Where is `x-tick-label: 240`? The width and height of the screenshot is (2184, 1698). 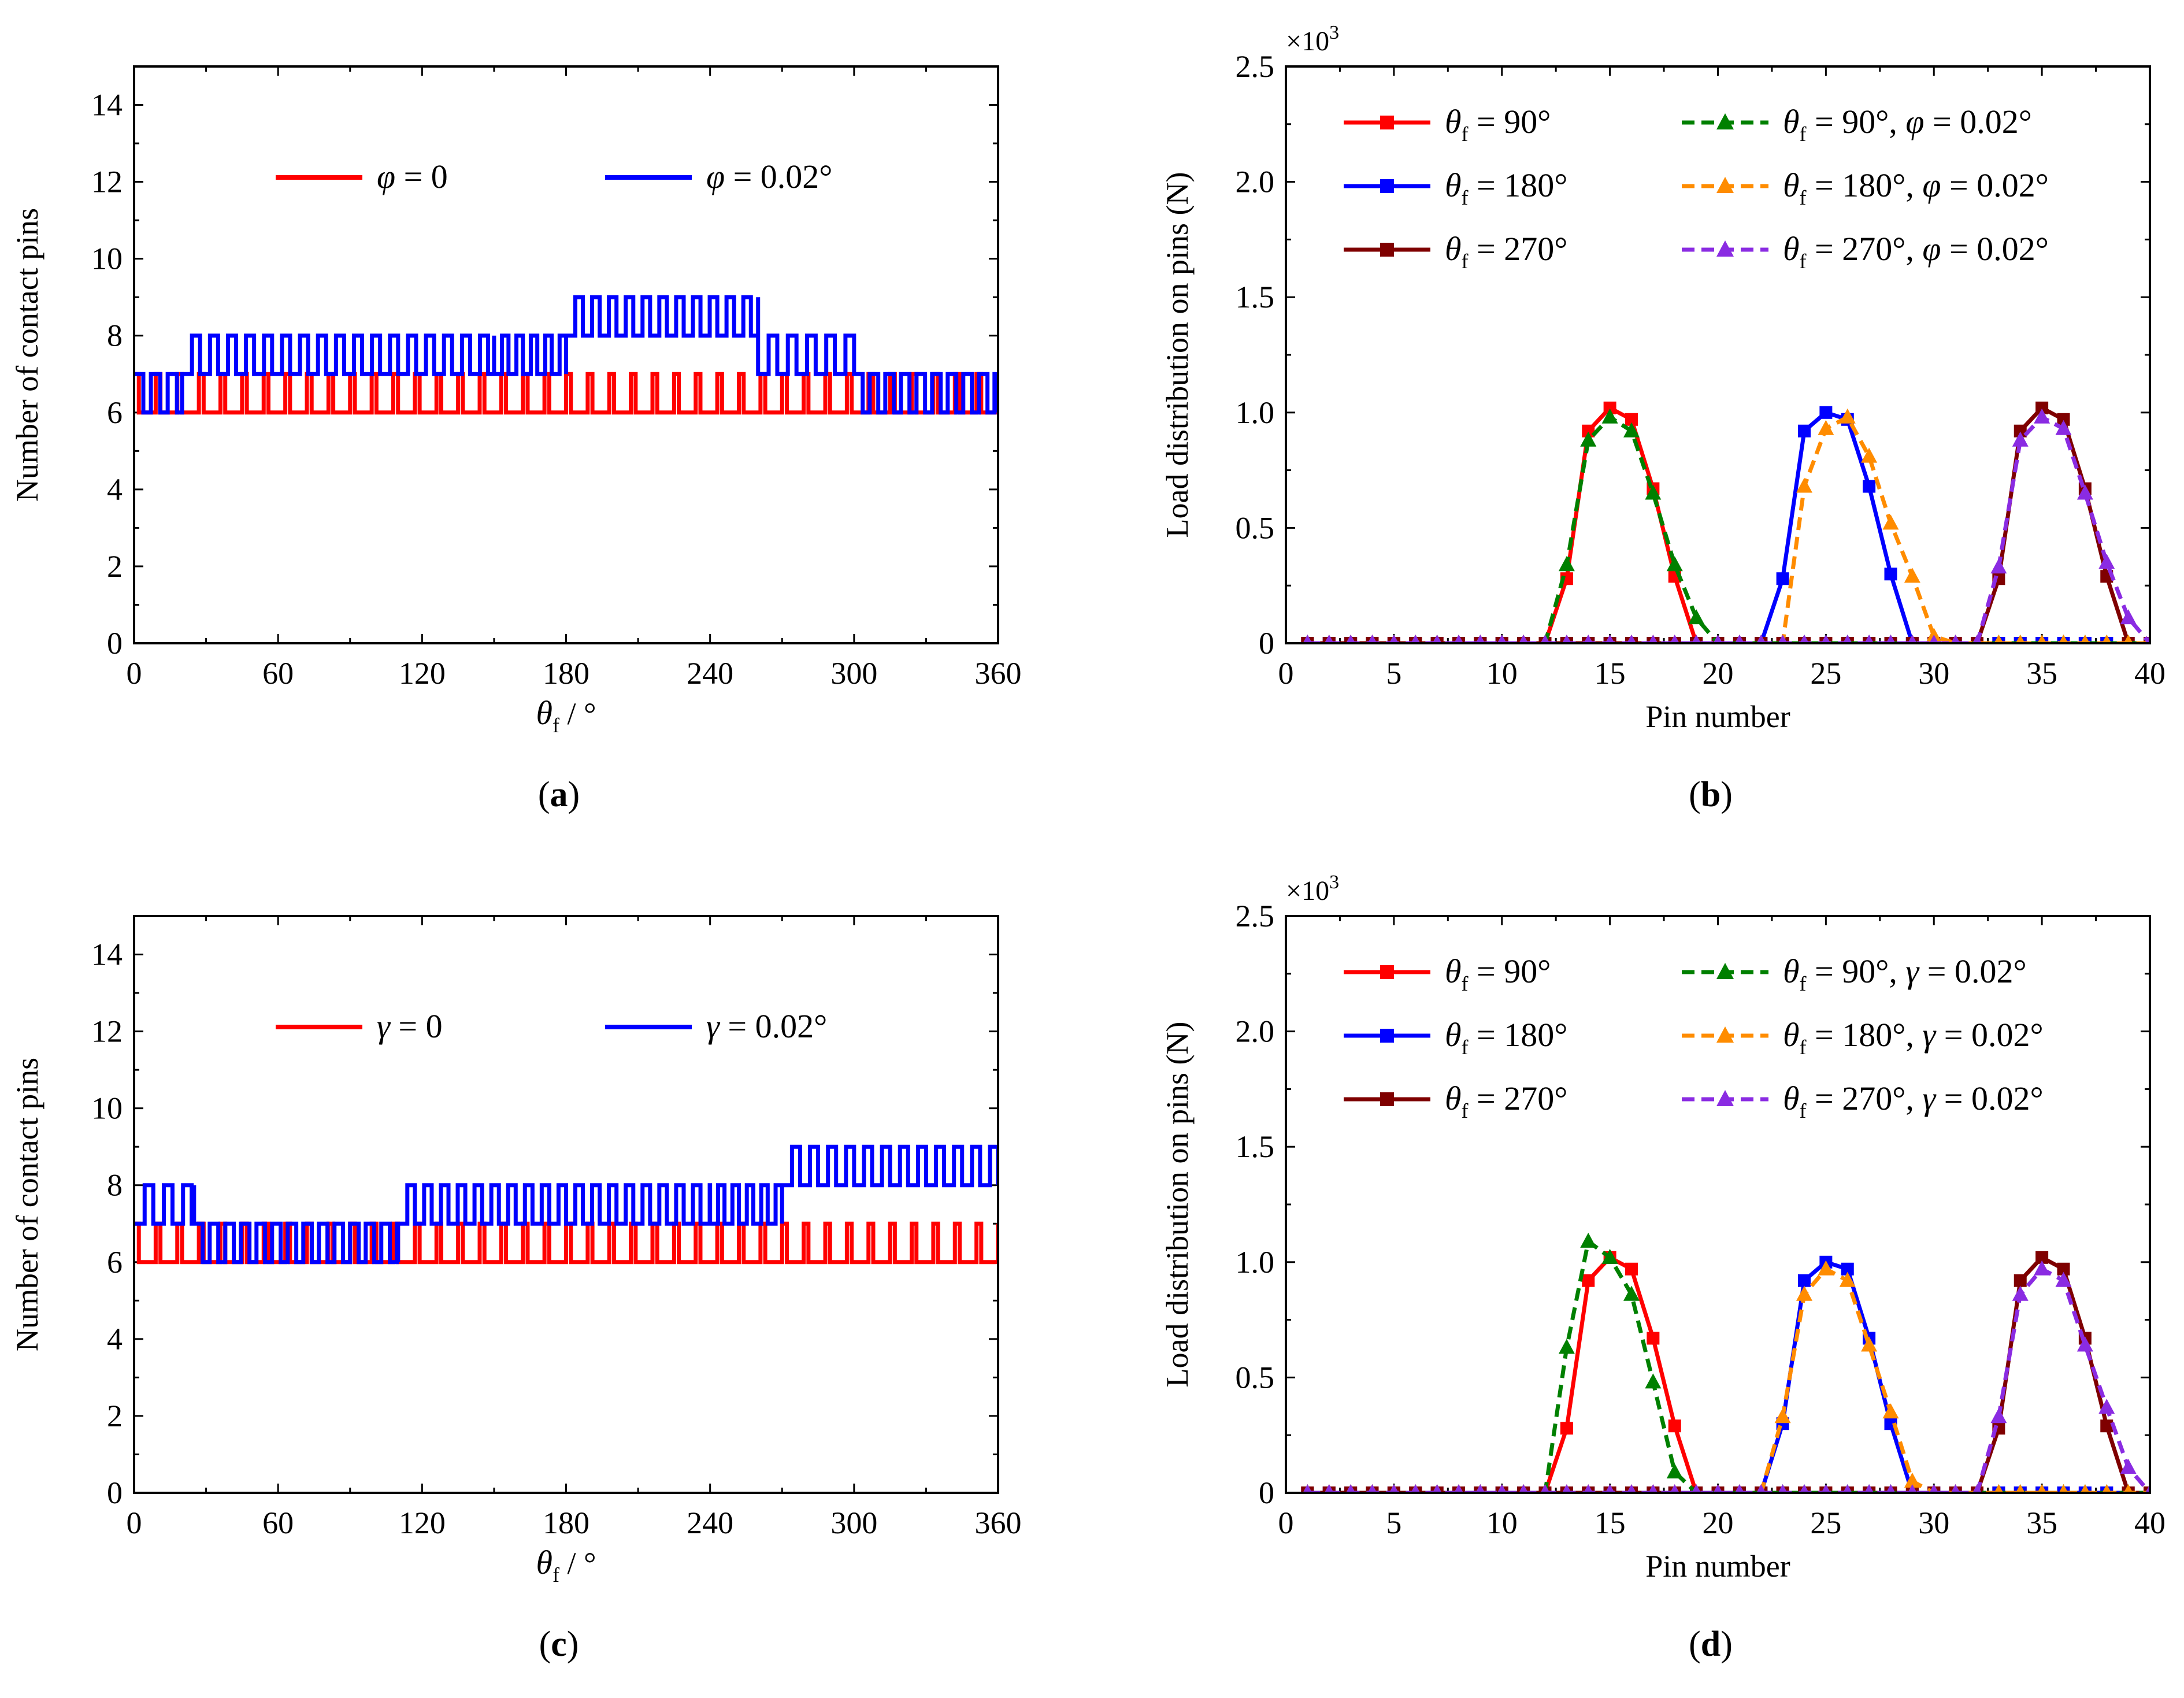 x-tick-label: 240 is located at coordinates (710, 1523).